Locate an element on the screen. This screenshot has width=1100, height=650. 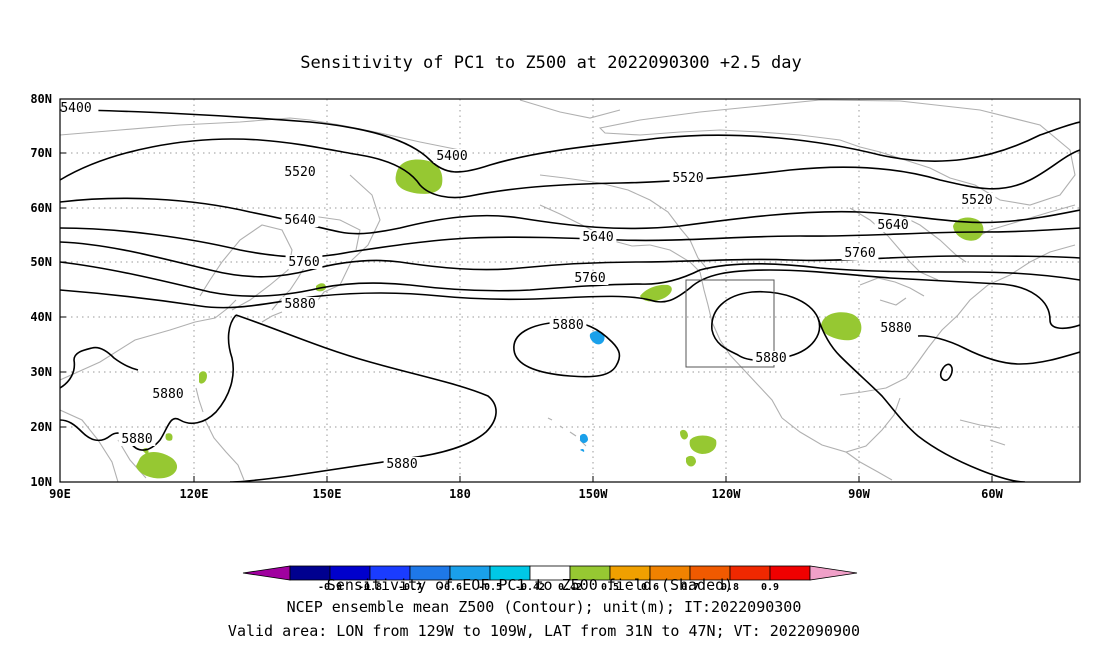
colorbar-tick-label: -0.7 is located at coordinates (410, 587).